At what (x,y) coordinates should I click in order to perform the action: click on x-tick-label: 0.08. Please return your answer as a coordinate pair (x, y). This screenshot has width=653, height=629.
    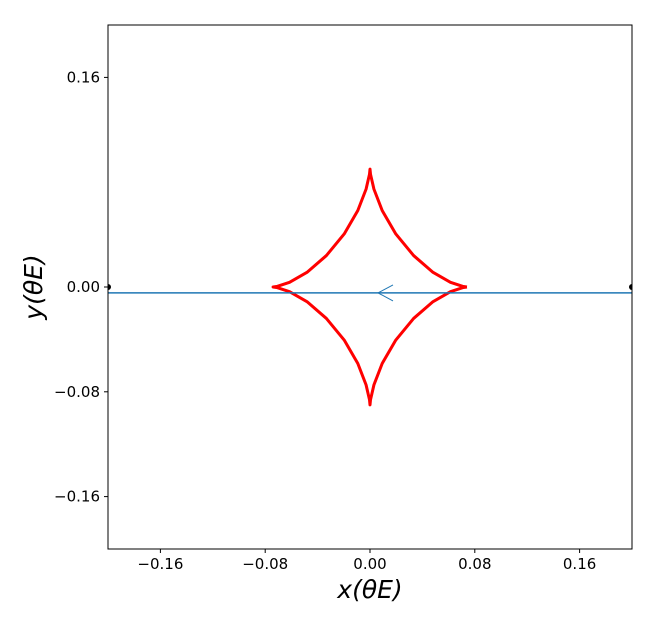
    Looking at the image, I should click on (474, 564).